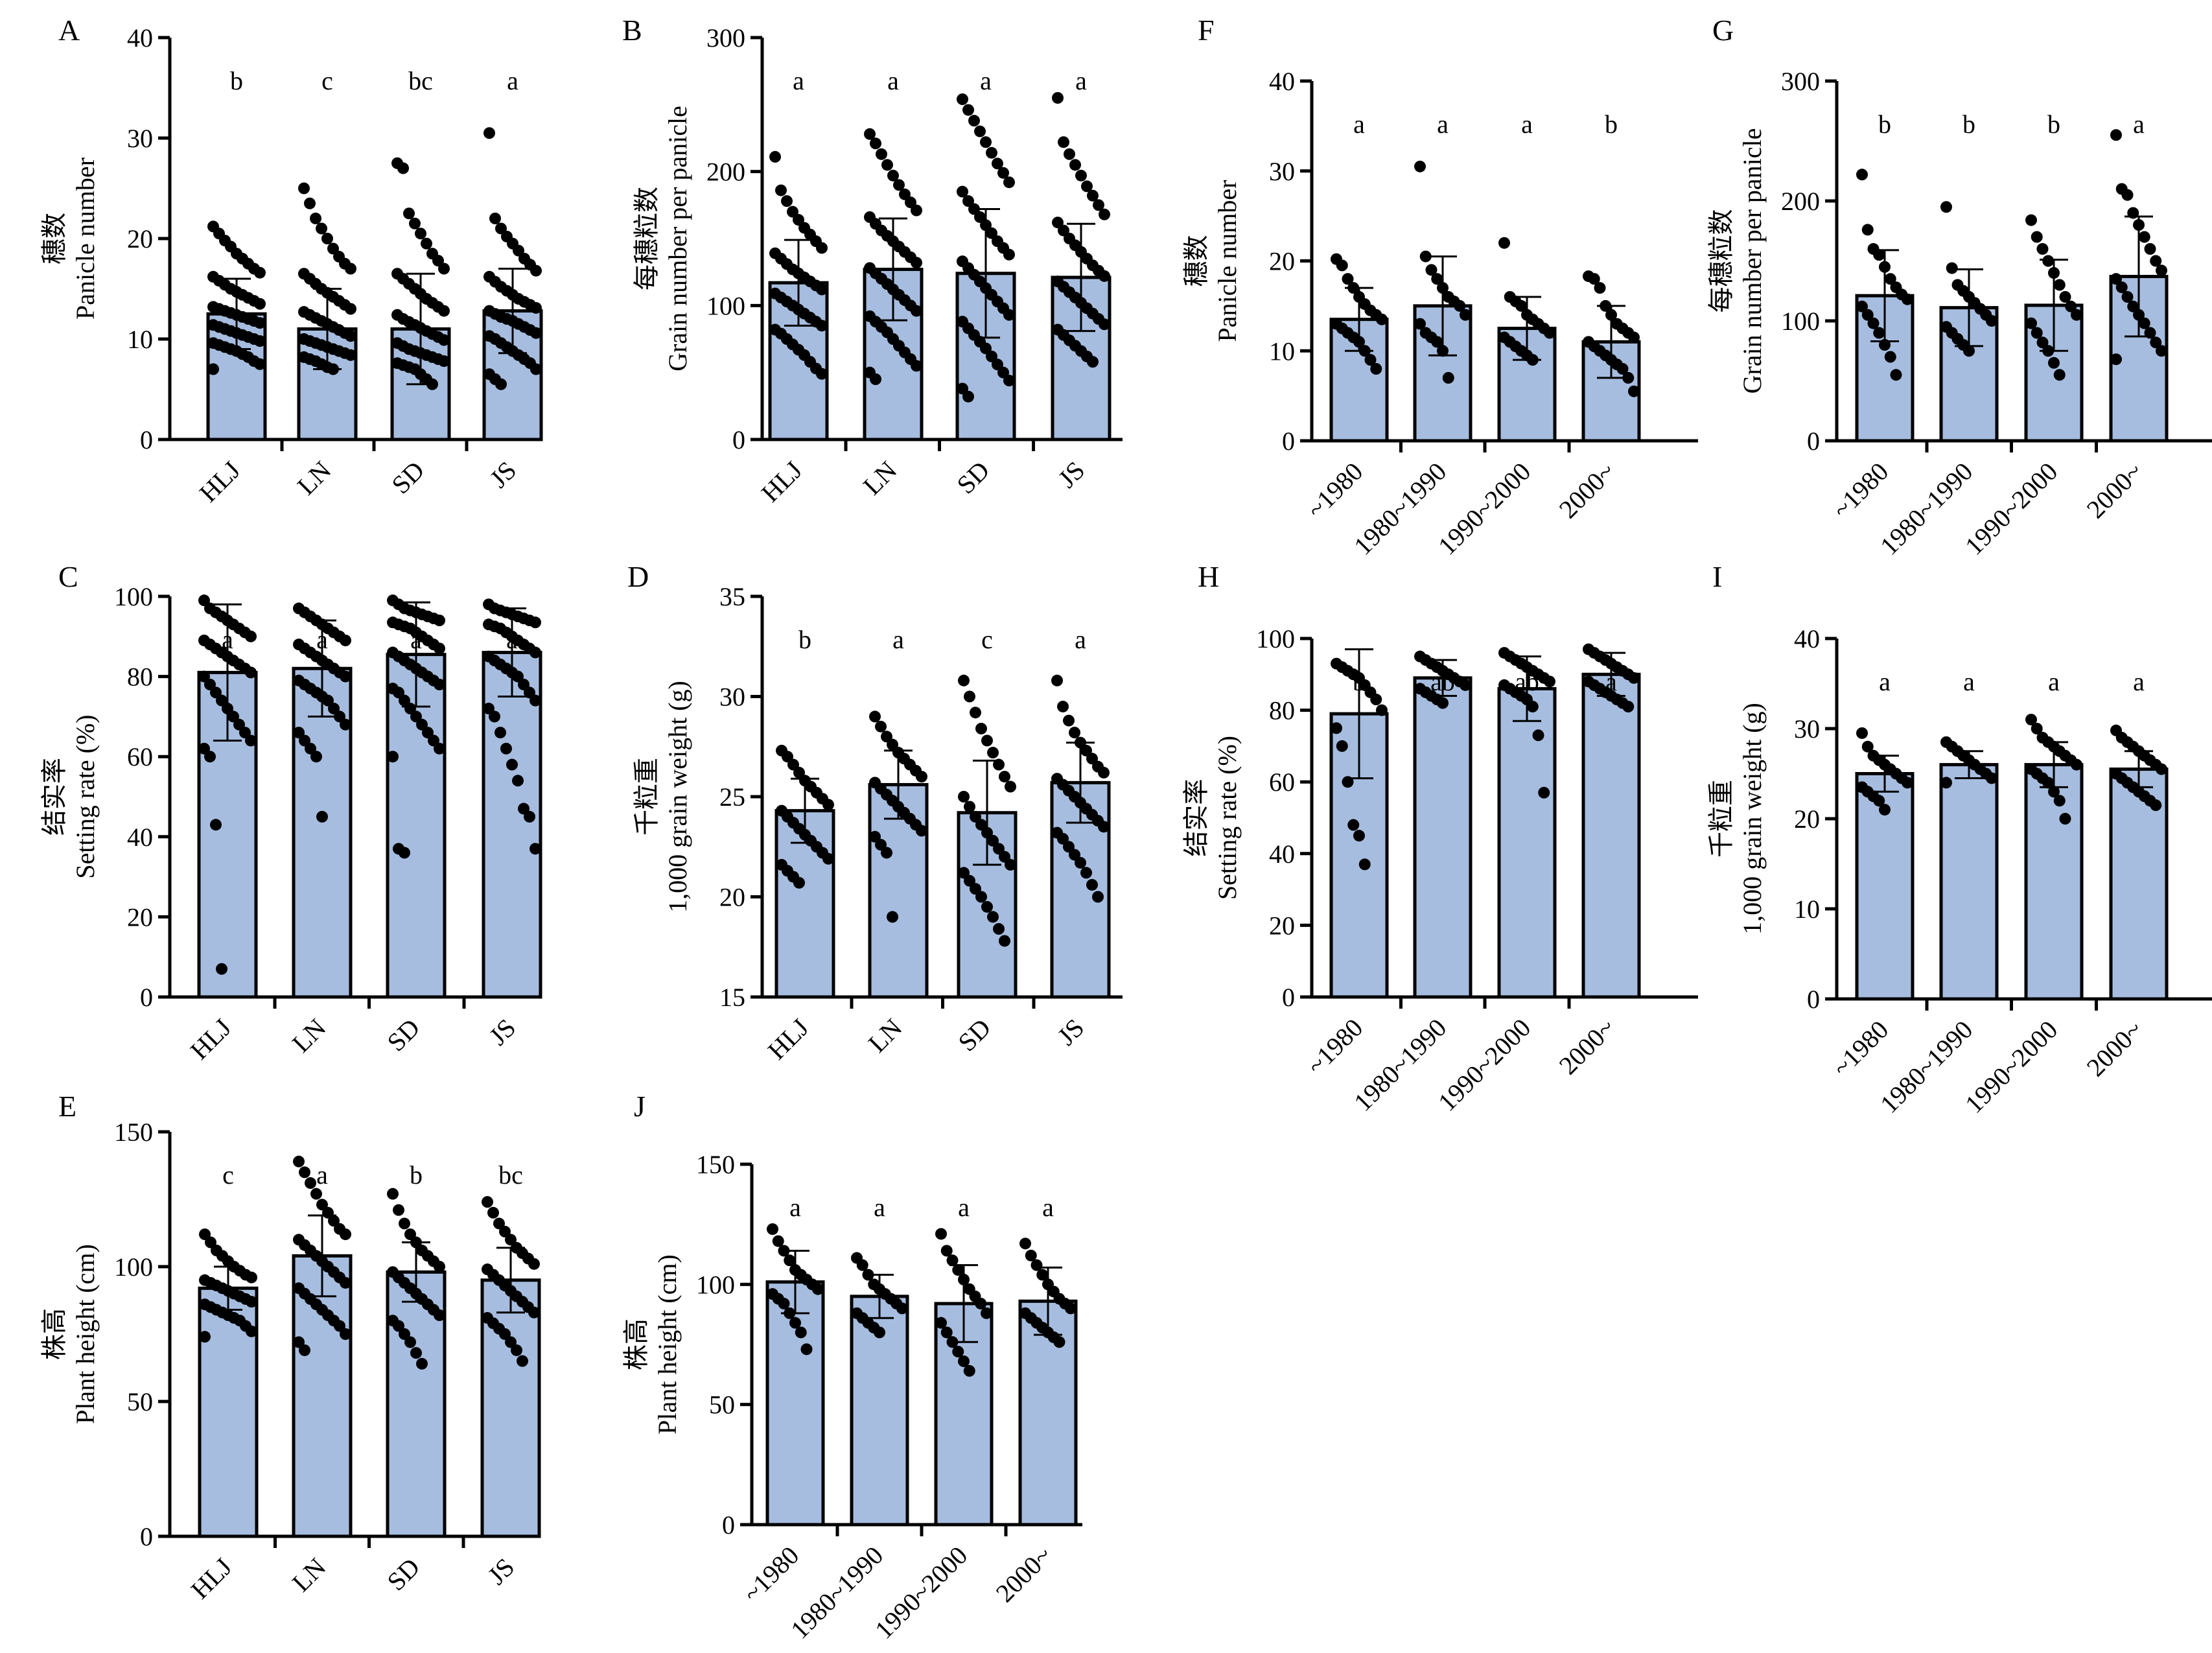 The height and width of the screenshot is (1653, 2212). I want to click on panel-h-significance-letter: ab, so click(1527, 681).